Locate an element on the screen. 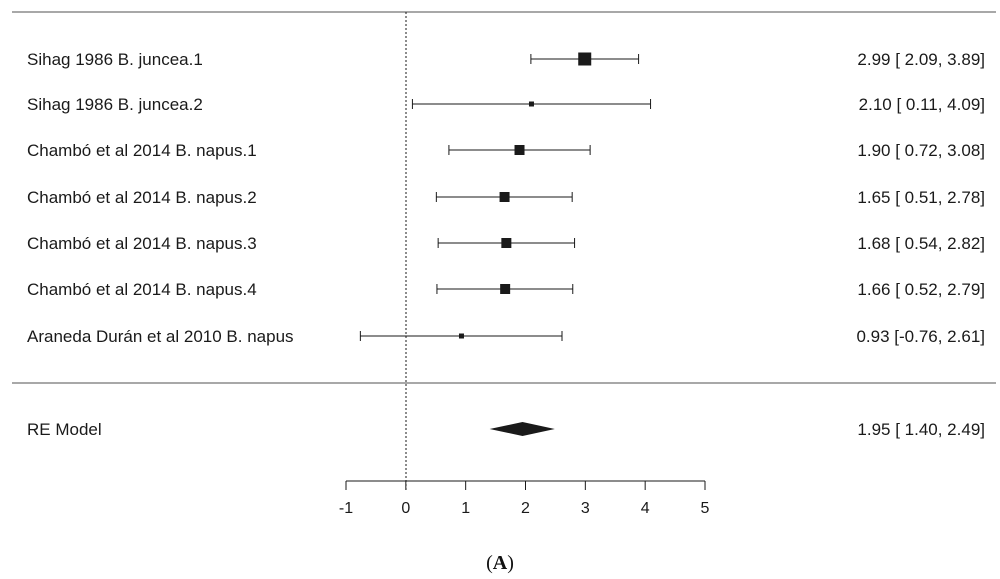 This screenshot has width=1000, height=579. study-label: Araneda Durán et al 2010 B. napus is located at coordinates (160, 336).